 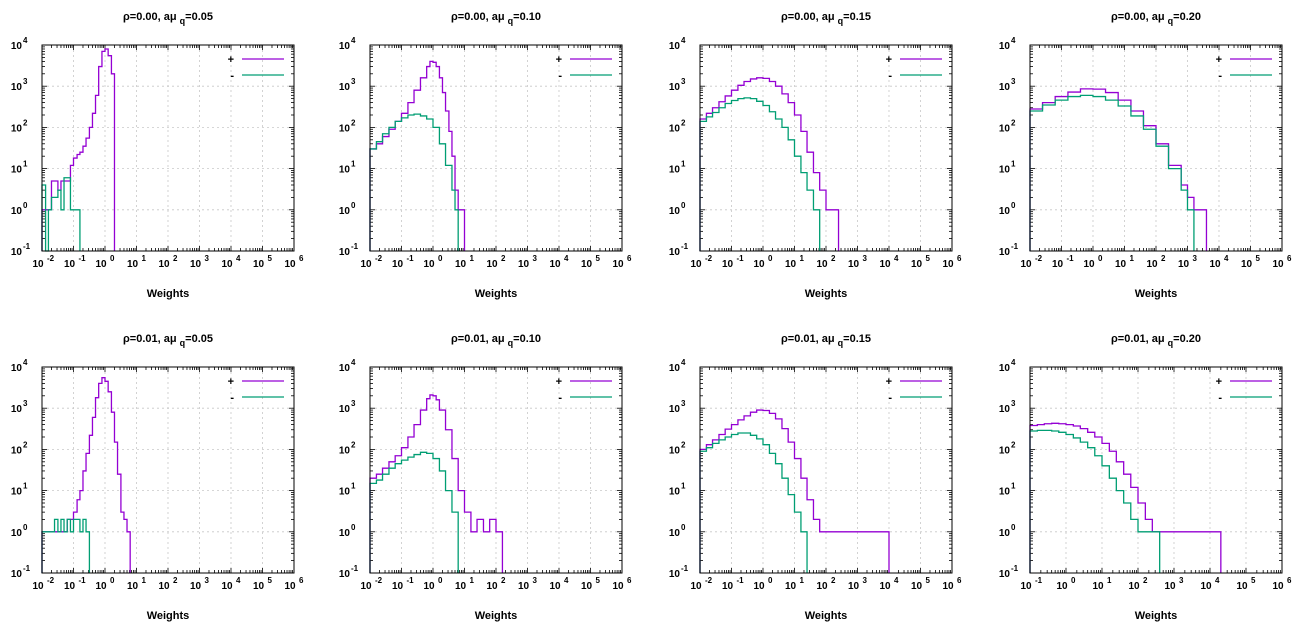 I want to click on panel-title: ρ=0.01, aμ q=0.20, so click(x=1156, y=340).